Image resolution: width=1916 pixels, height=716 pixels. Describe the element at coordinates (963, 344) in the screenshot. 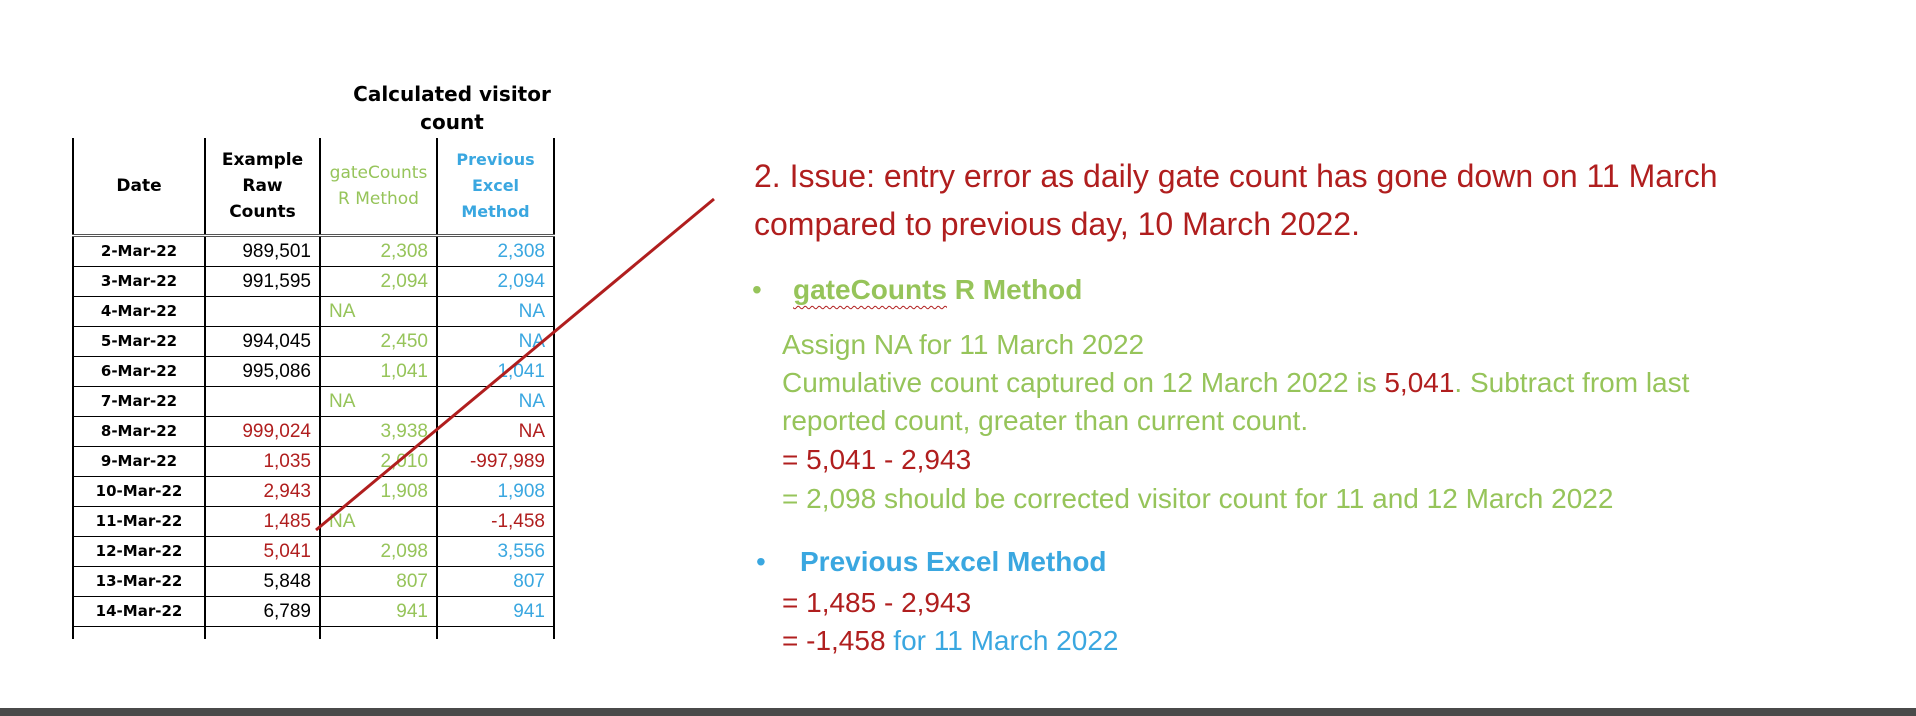

I see `gate-line-assign-na: Assign NA for 11 March 2022` at that location.